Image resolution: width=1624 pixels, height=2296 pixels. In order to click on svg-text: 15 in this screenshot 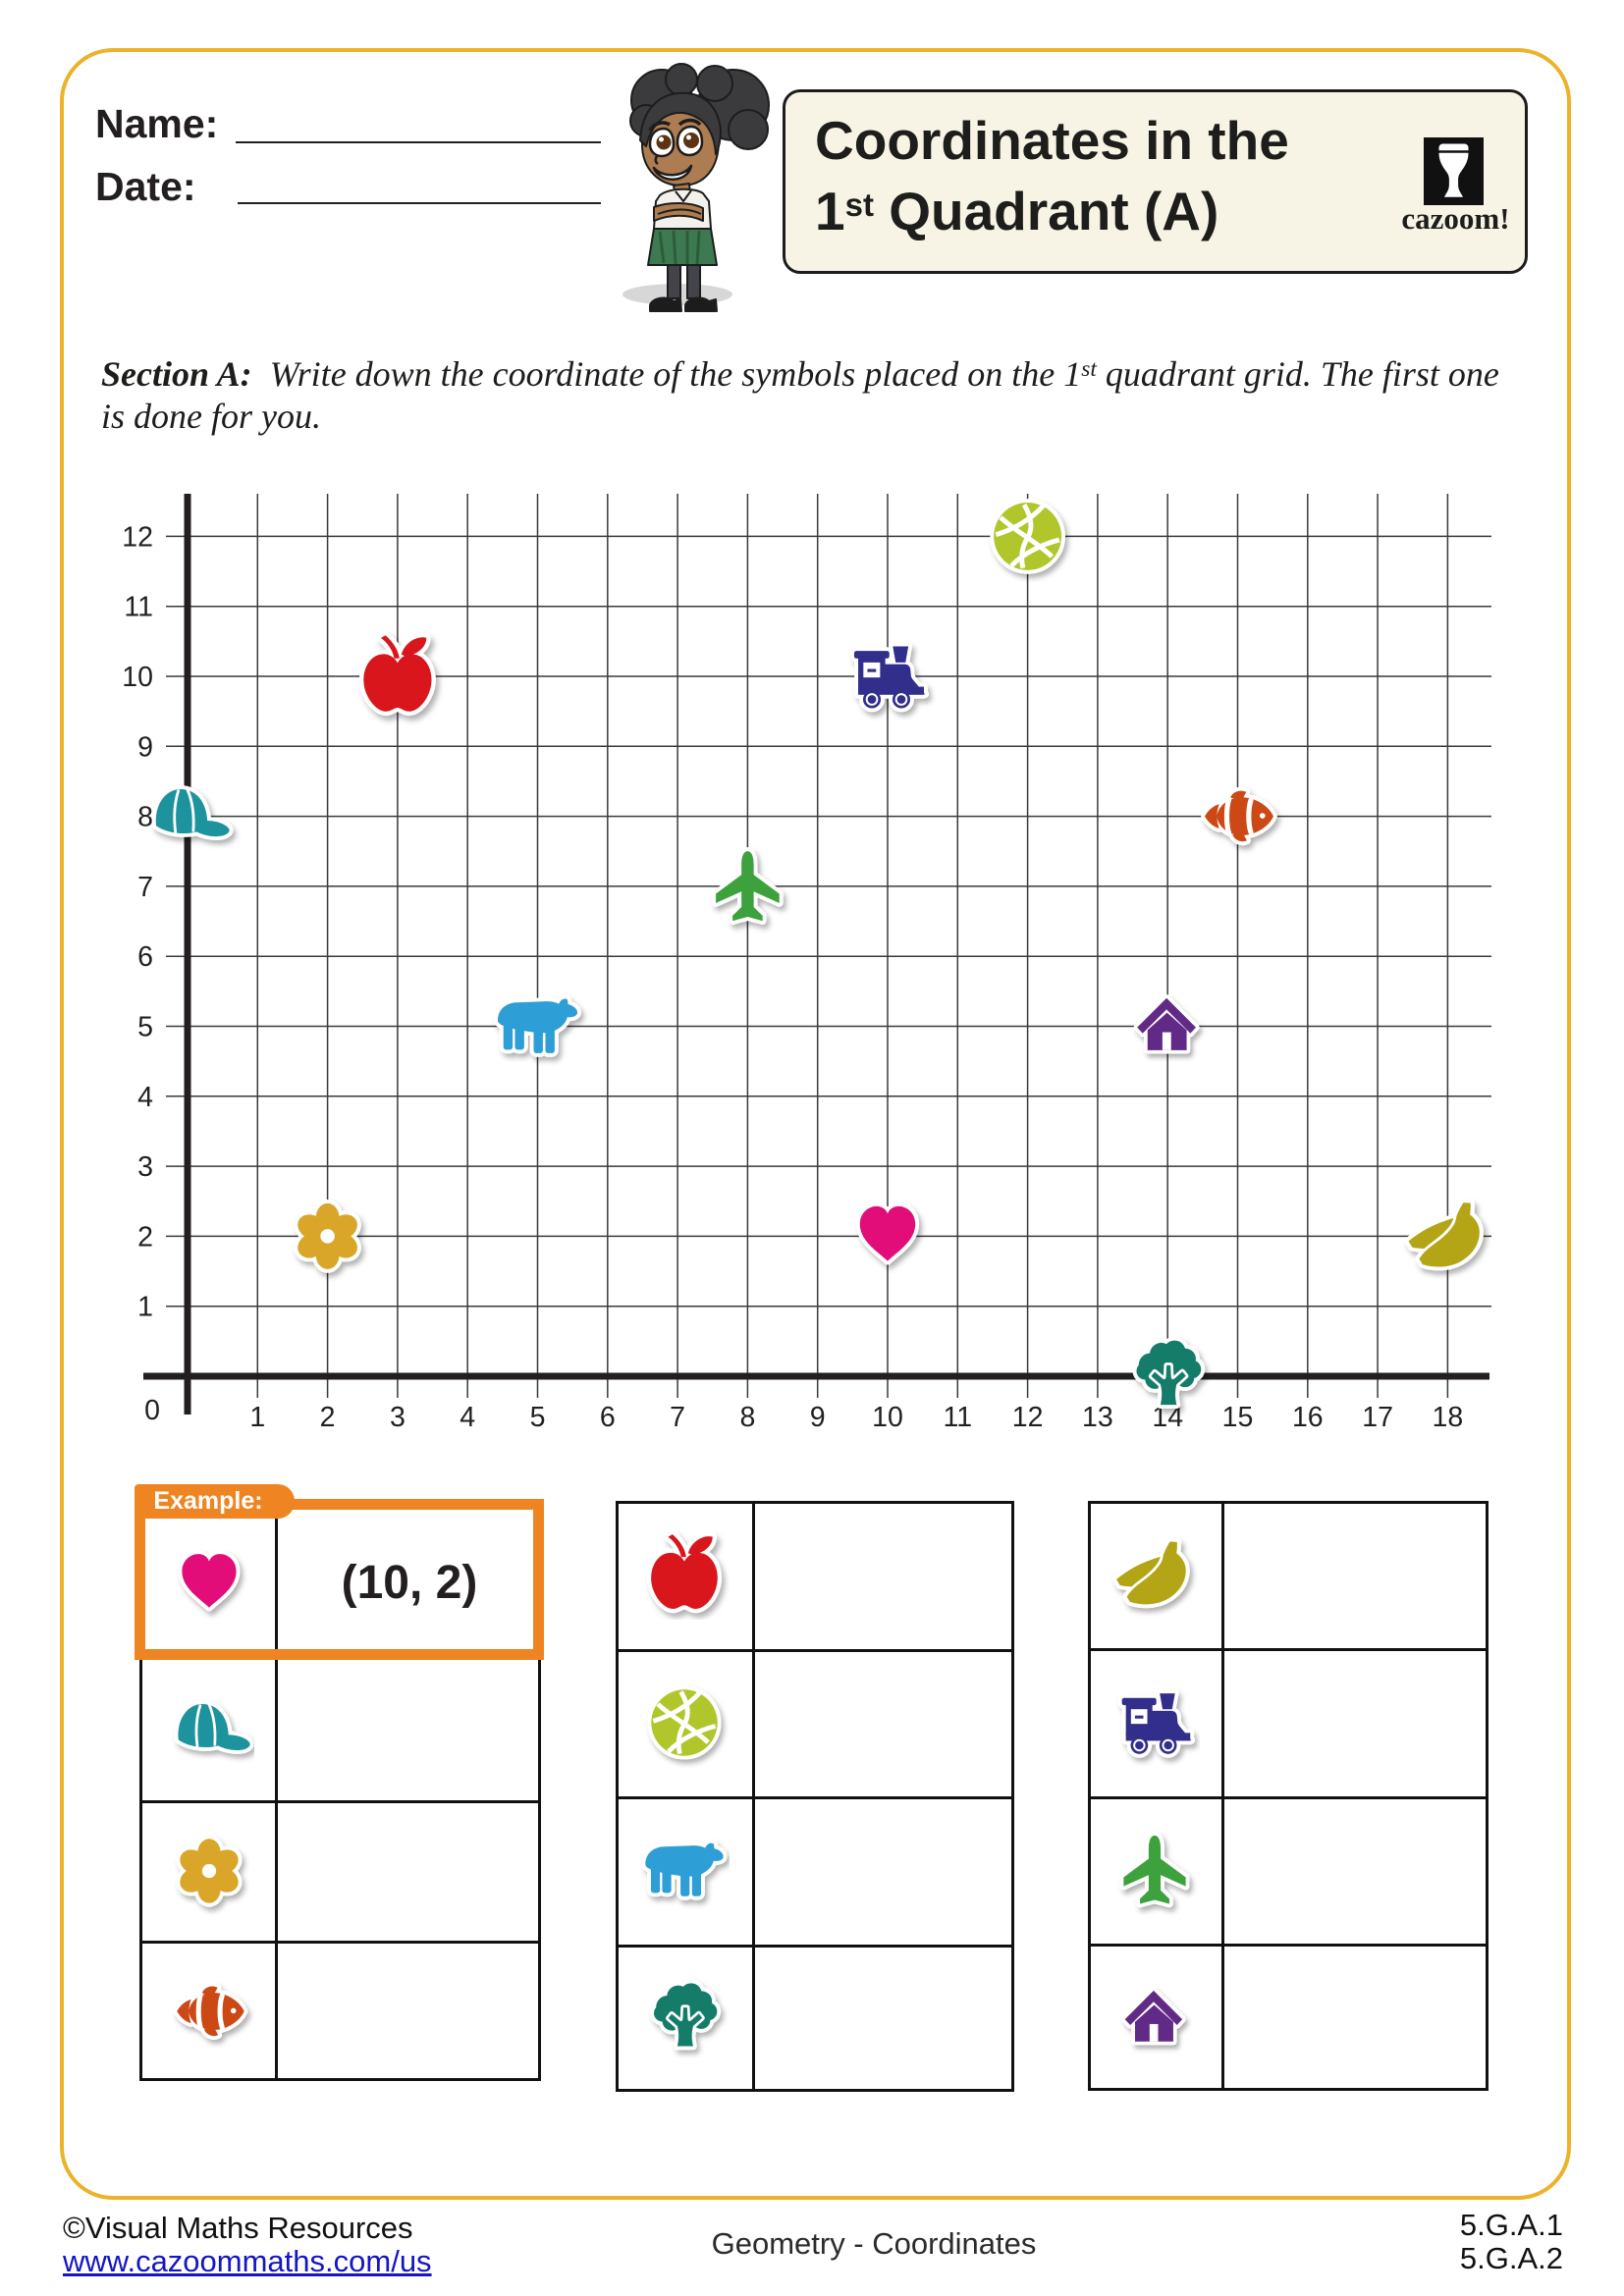, I will do `click(1238, 1417)`.